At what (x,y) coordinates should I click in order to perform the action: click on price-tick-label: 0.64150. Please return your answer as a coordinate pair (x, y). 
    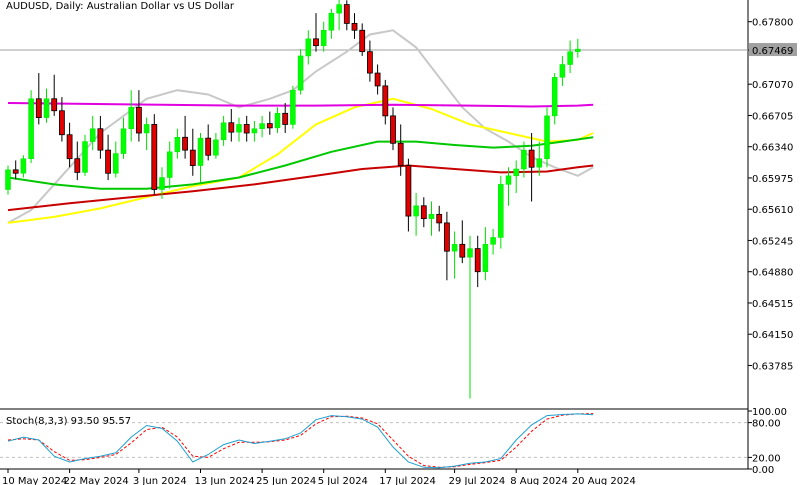
    Looking at the image, I should click on (772, 335).